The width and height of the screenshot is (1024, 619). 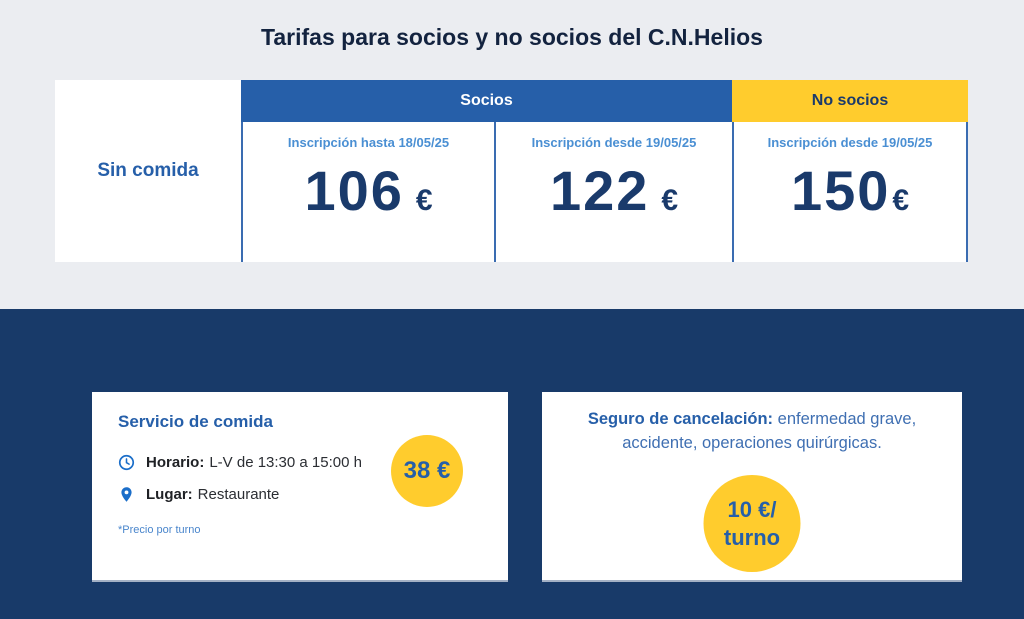 I want to click on place-label: Lugar:, so click(x=169, y=494).